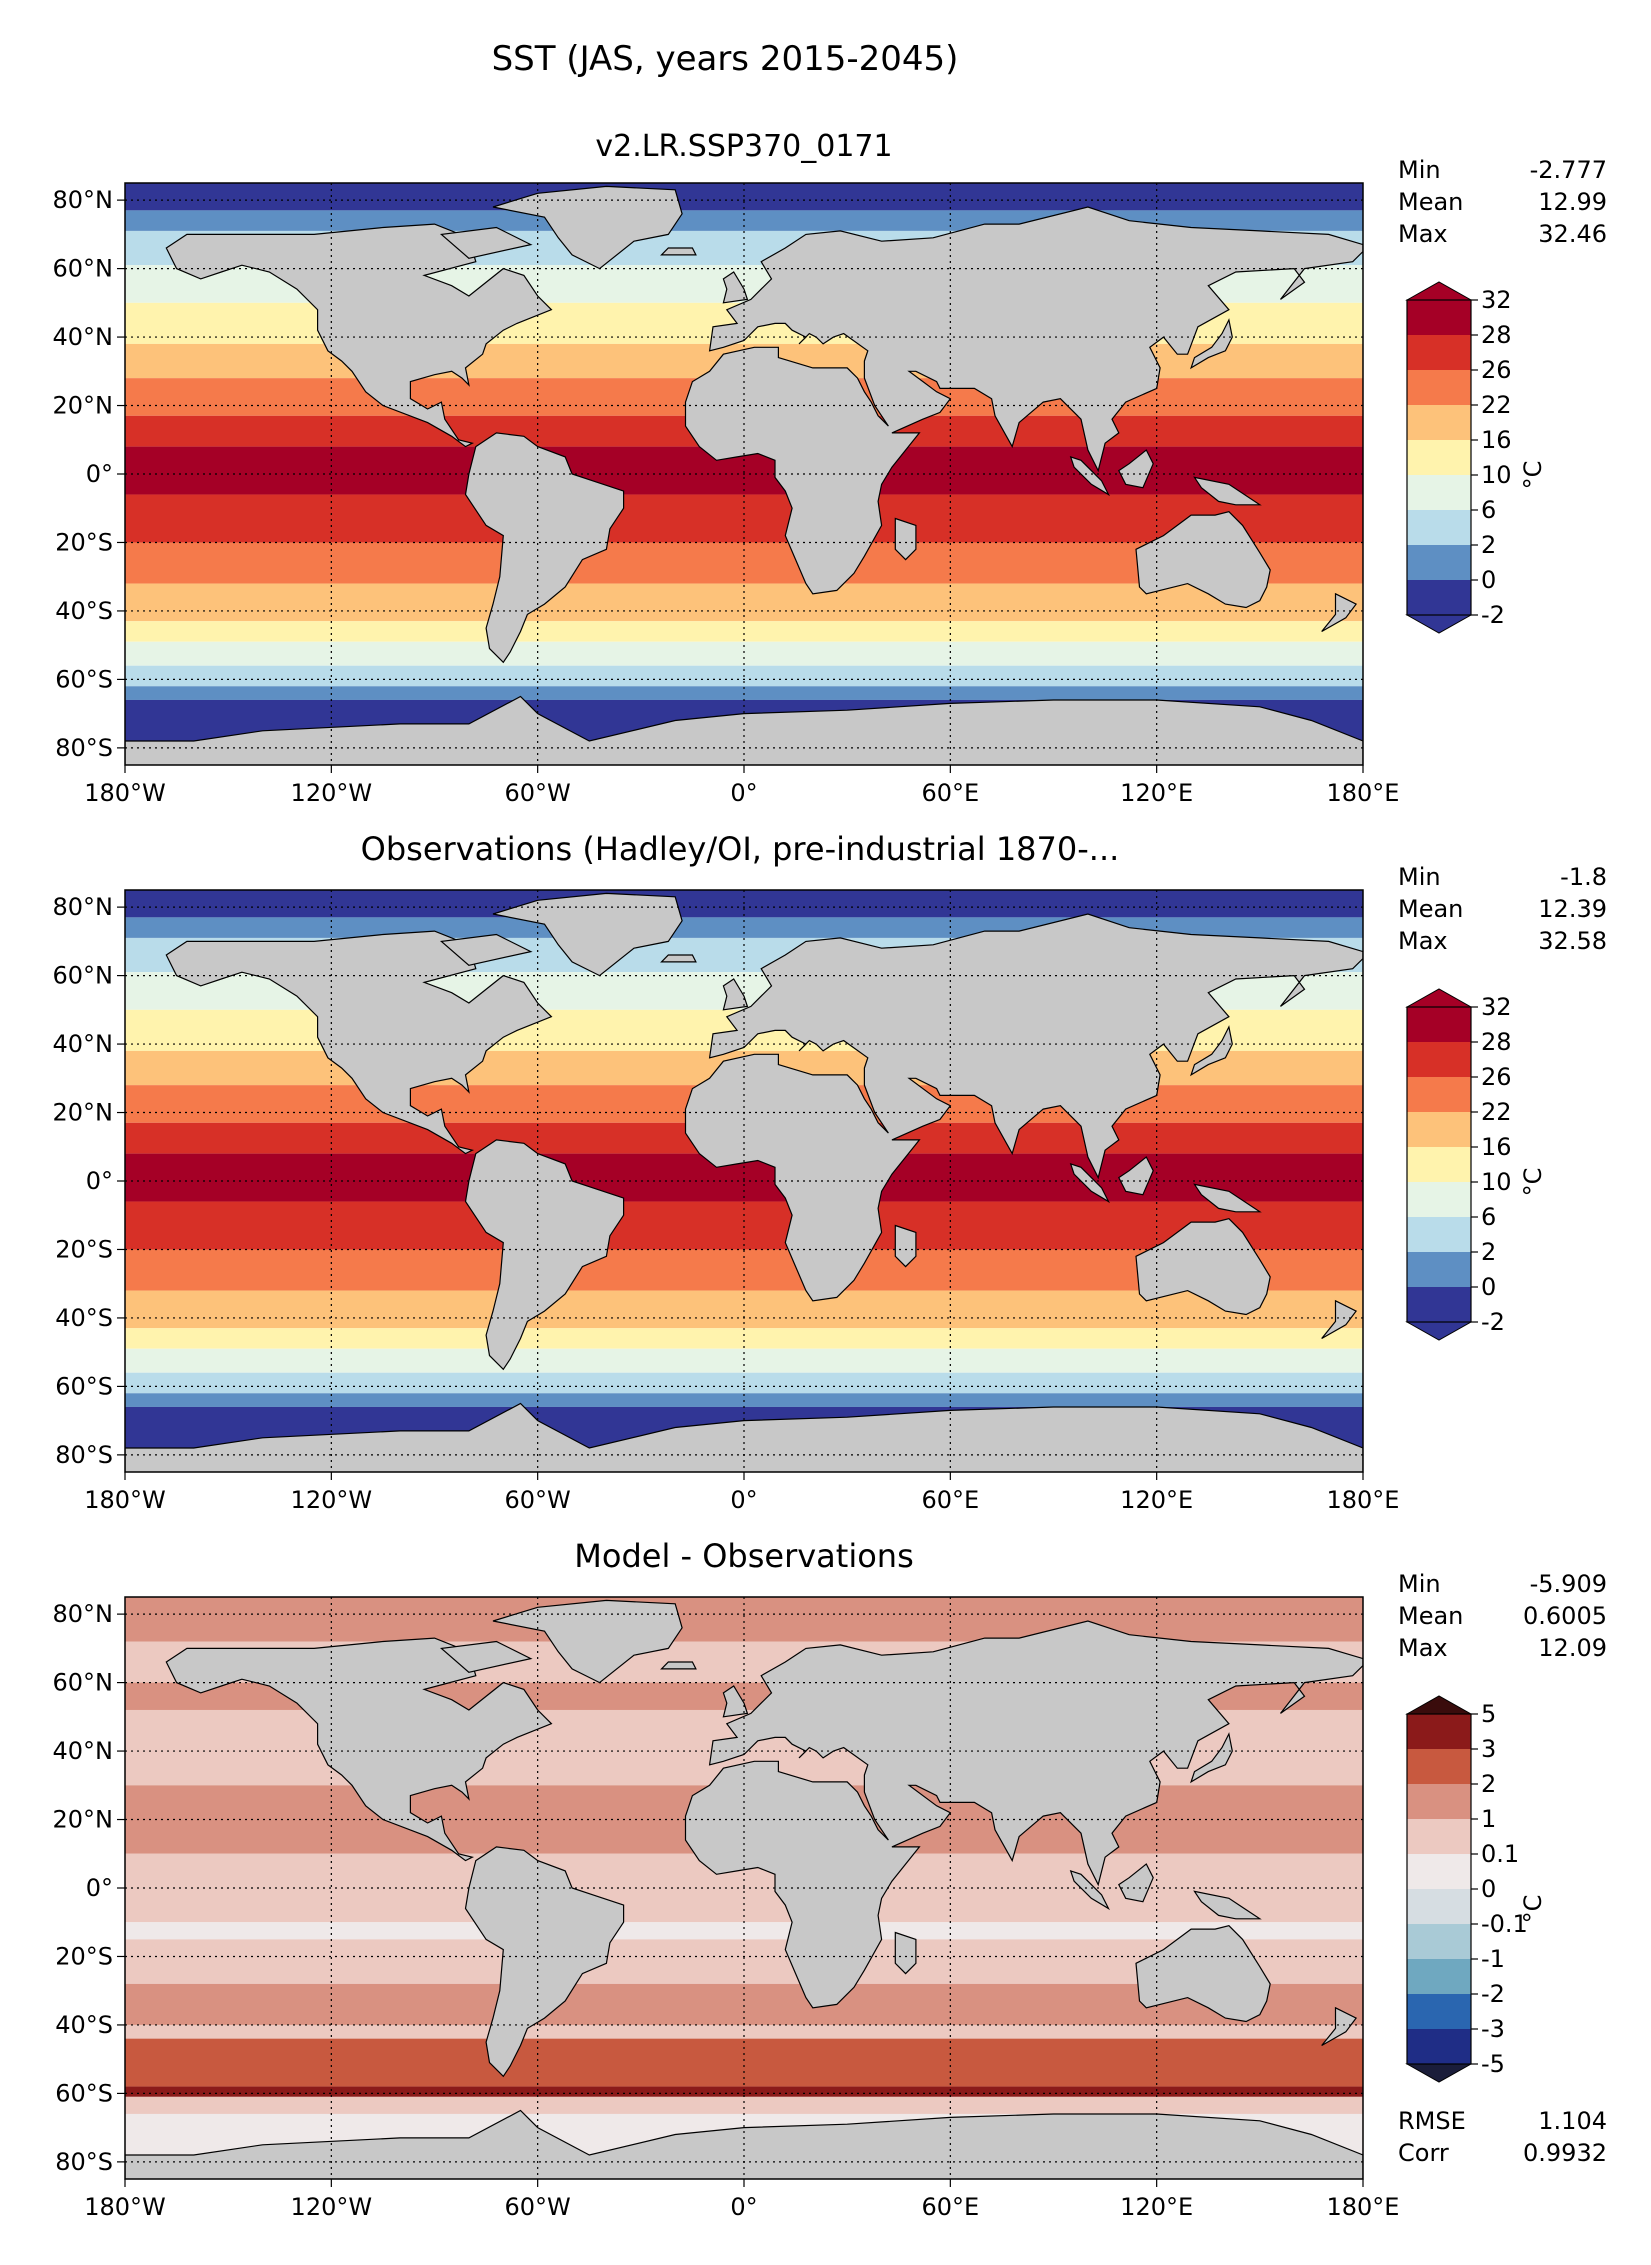  I want to click on stat-min-value: -5.909, so click(1568, 1584).